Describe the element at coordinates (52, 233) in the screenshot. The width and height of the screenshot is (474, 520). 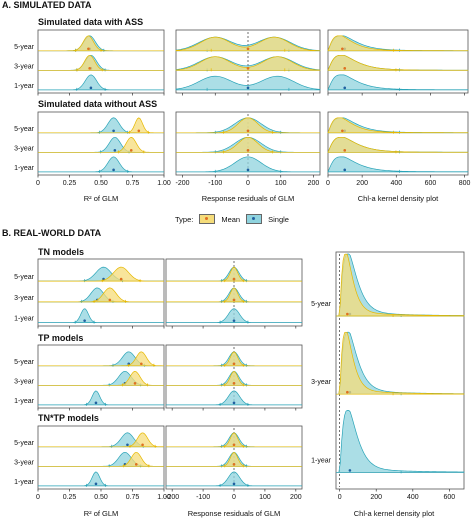
I see `section-b-title: B. REAL-WORLD DATA` at that location.